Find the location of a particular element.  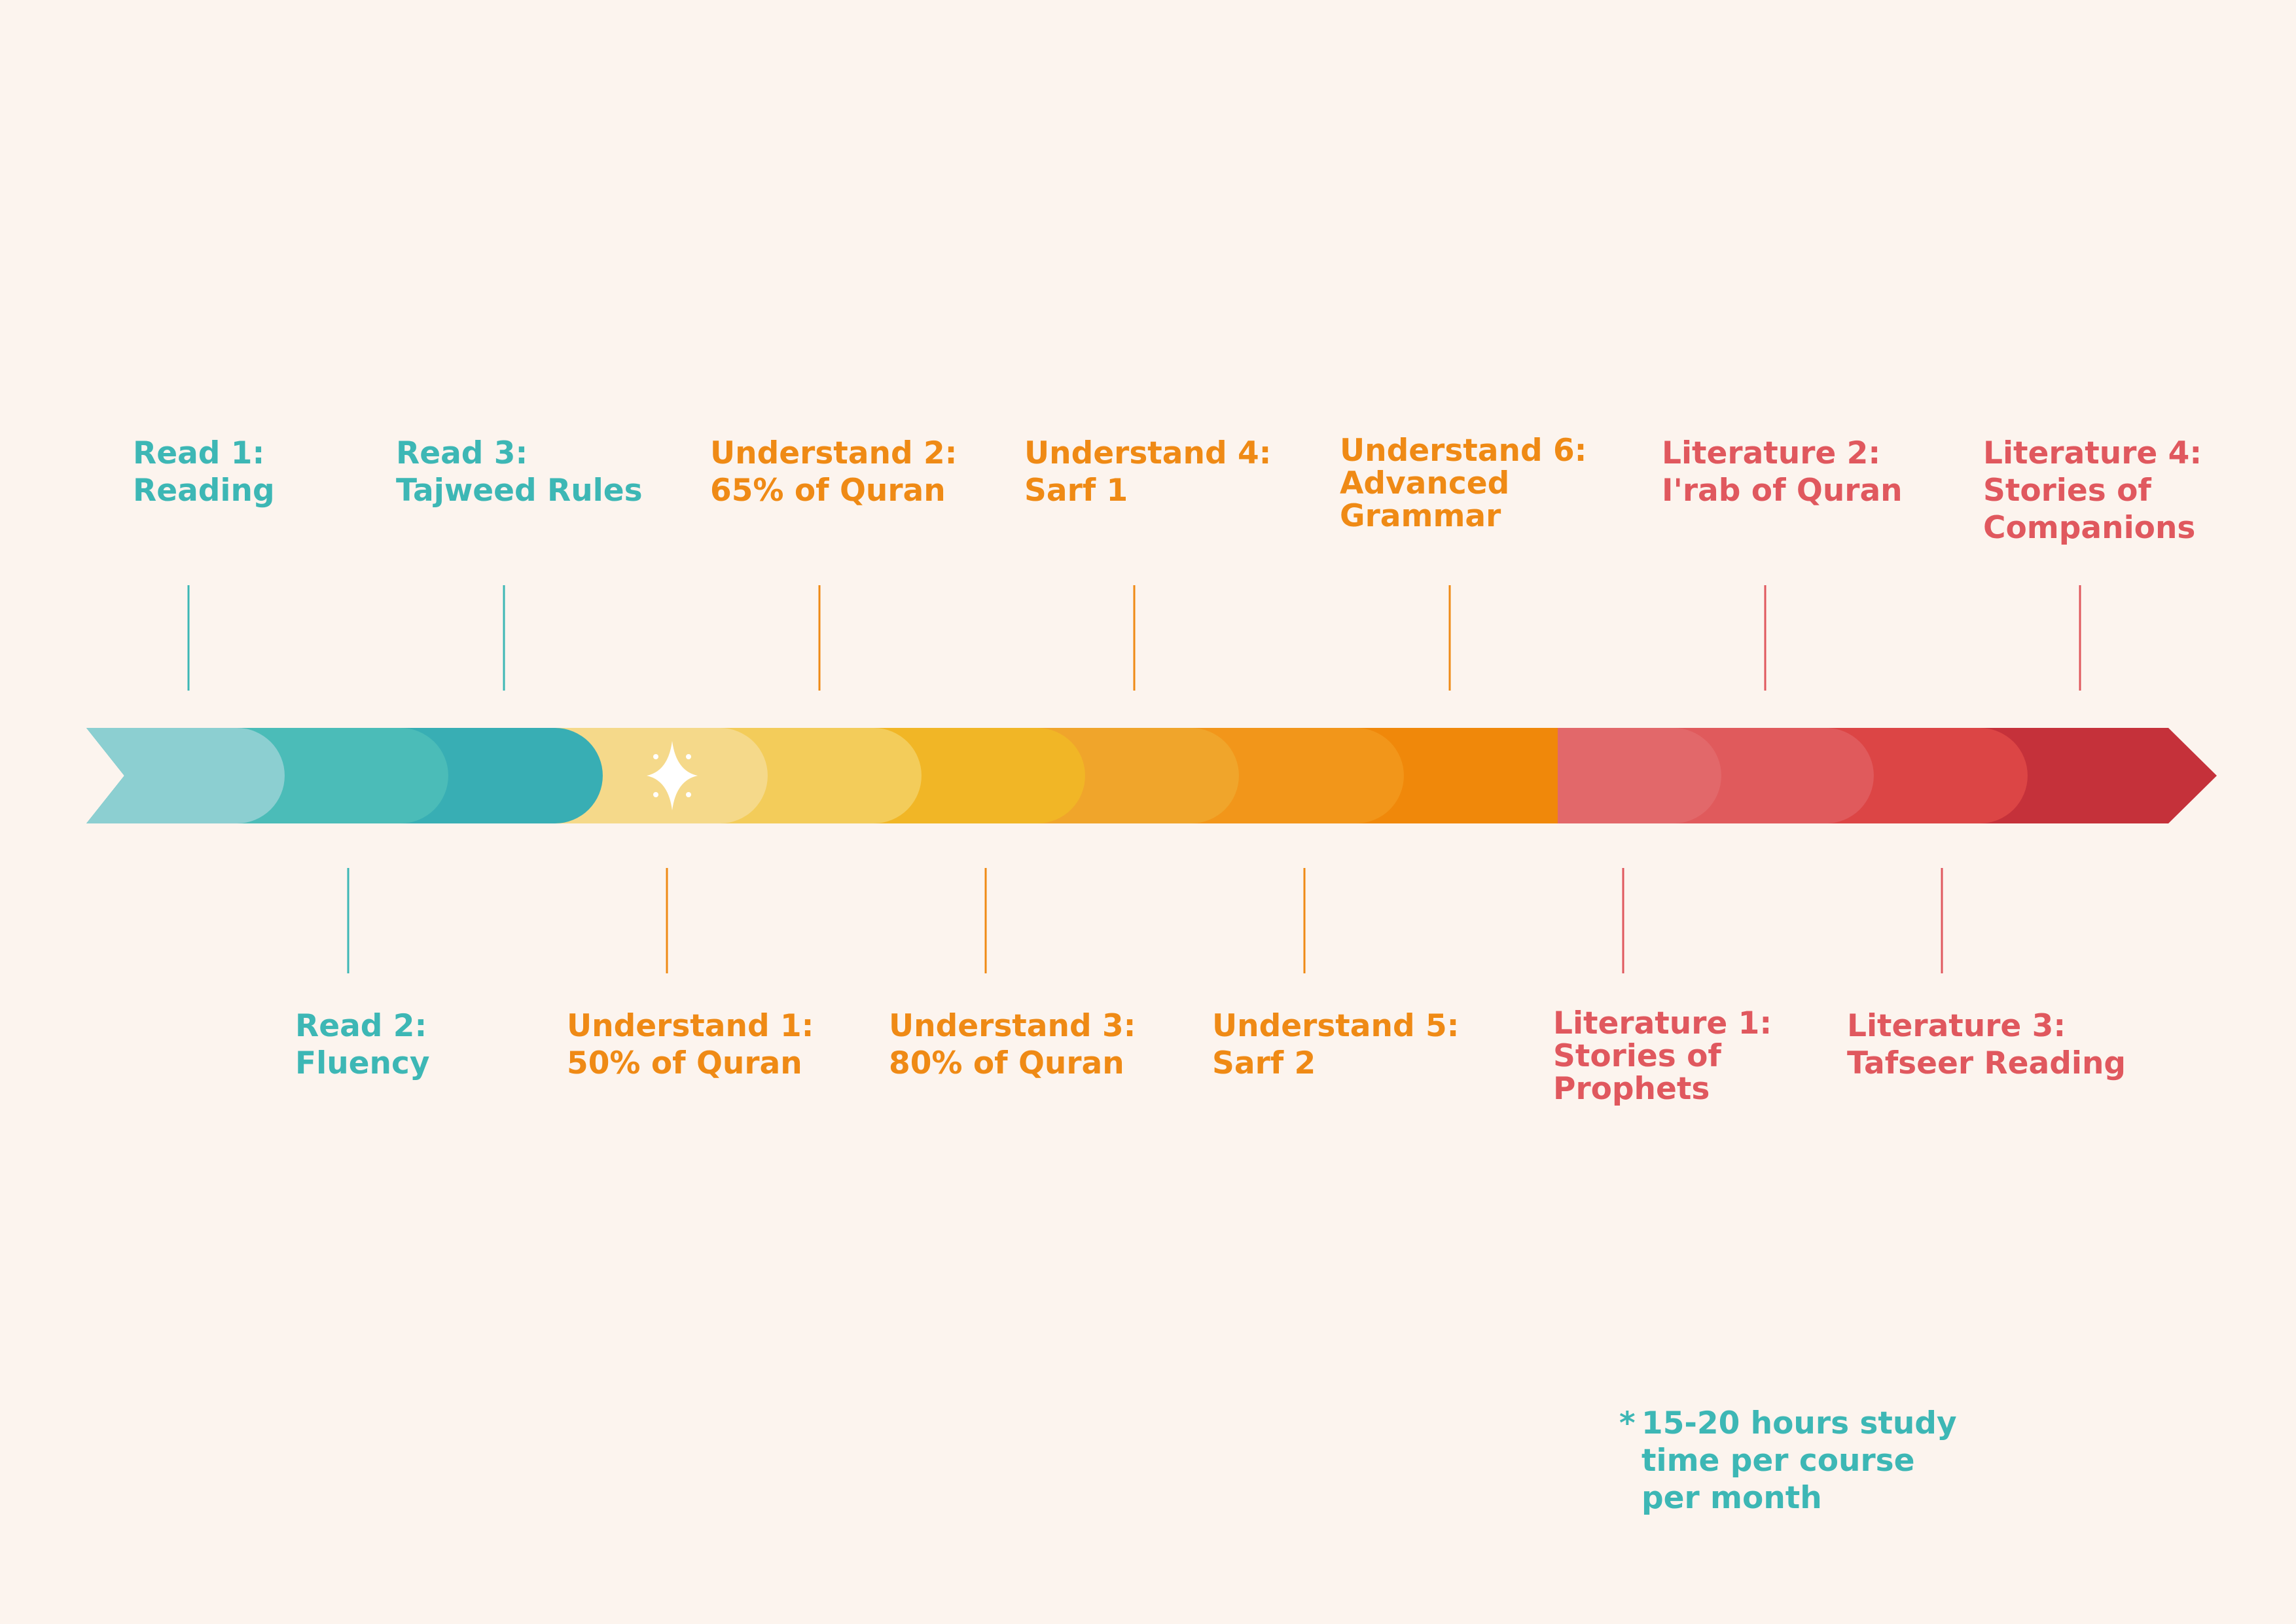

footnote-asterisk: * is located at coordinates (1627, 1423).